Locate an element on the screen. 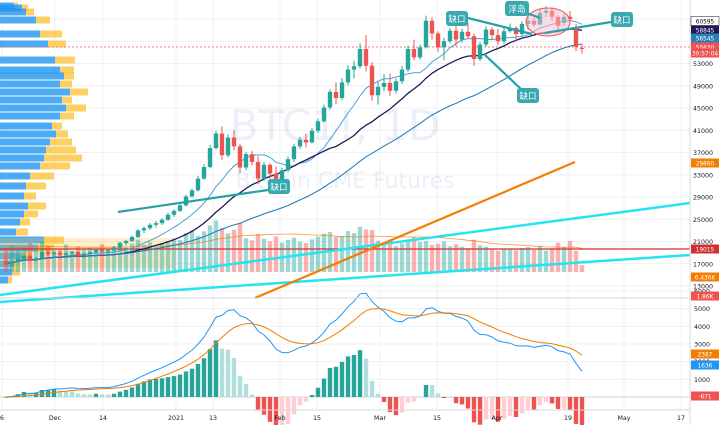  annotation-gap-4-text: 缺口 is located at coordinates (278, 187).